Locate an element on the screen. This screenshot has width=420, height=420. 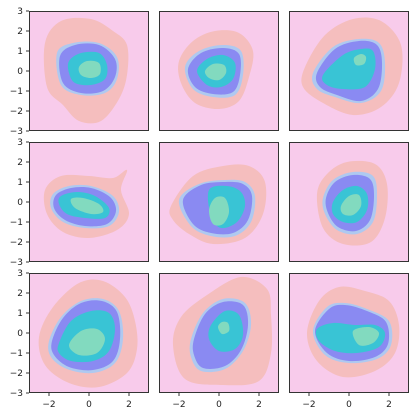
panel-r2-c1: −2 0 2 is located at coordinates (219, 341).